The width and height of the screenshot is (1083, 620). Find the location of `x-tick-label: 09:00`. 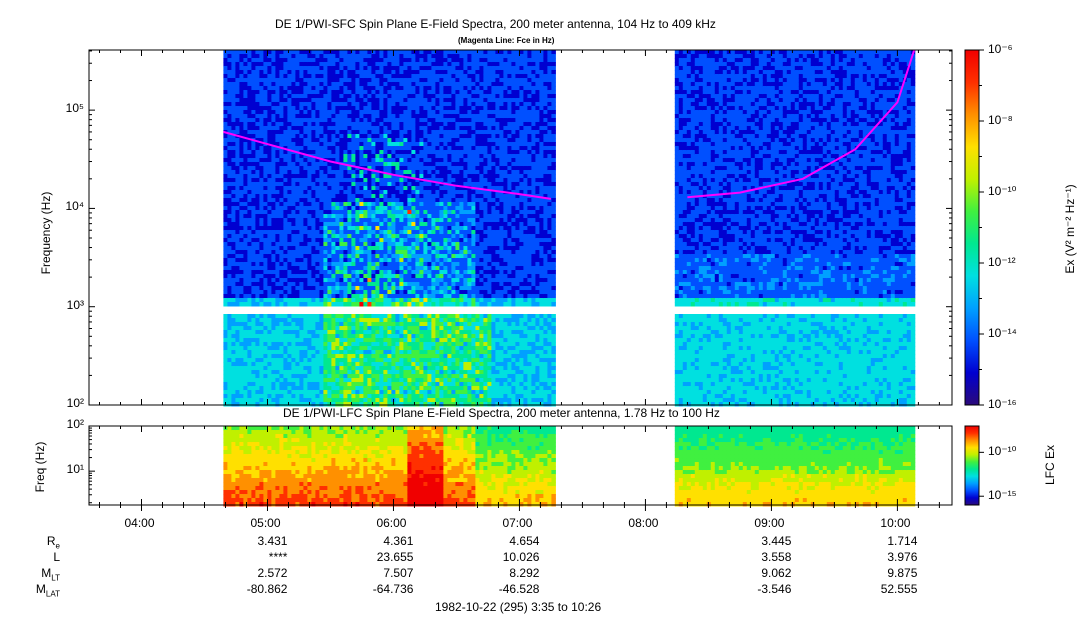

x-tick-label: 09:00 is located at coordinates (769, 523).